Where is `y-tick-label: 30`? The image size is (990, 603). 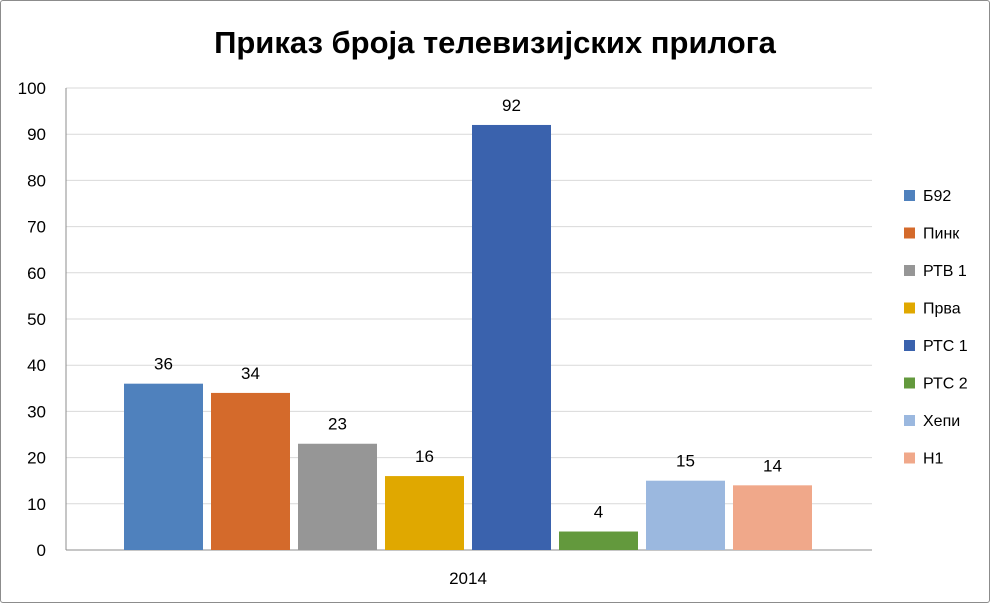 y-tick-label: 30 is located at coordinates (36, 411).